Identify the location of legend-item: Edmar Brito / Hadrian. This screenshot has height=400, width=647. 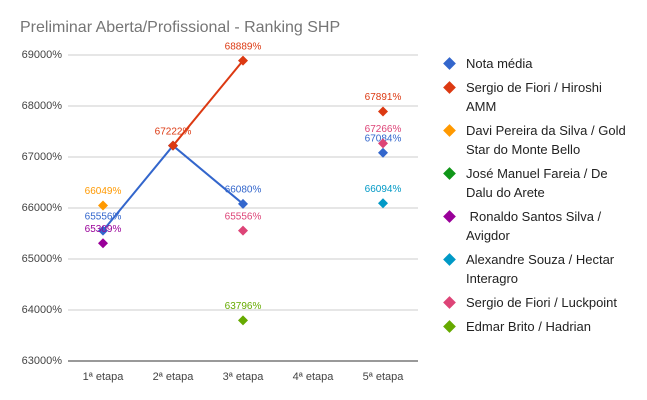
(538, 326).